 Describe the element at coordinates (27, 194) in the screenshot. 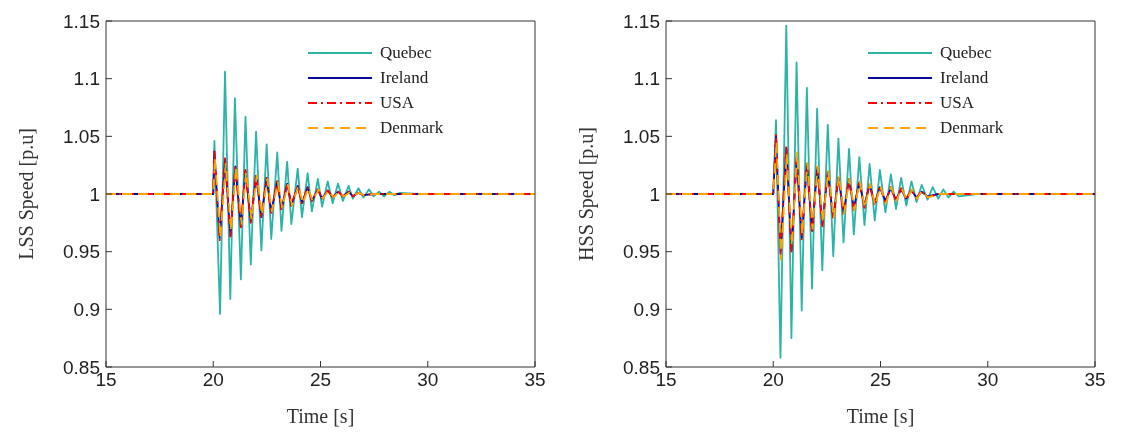

I see `y-axis-title: LSS Speed [p.u]` at that location.